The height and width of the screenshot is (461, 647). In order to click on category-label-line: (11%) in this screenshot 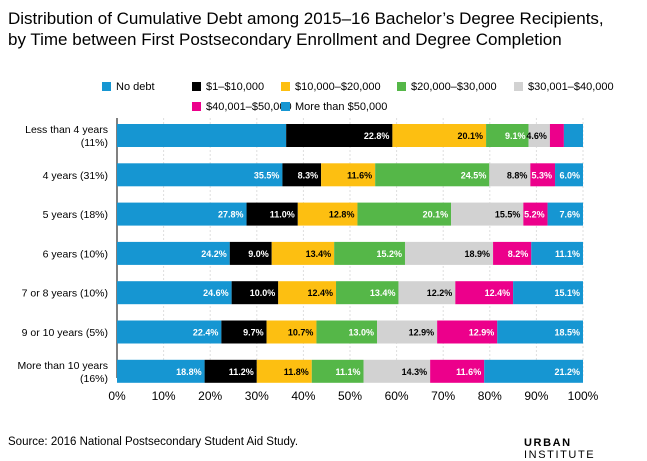, I will do `click(94, 143)`.